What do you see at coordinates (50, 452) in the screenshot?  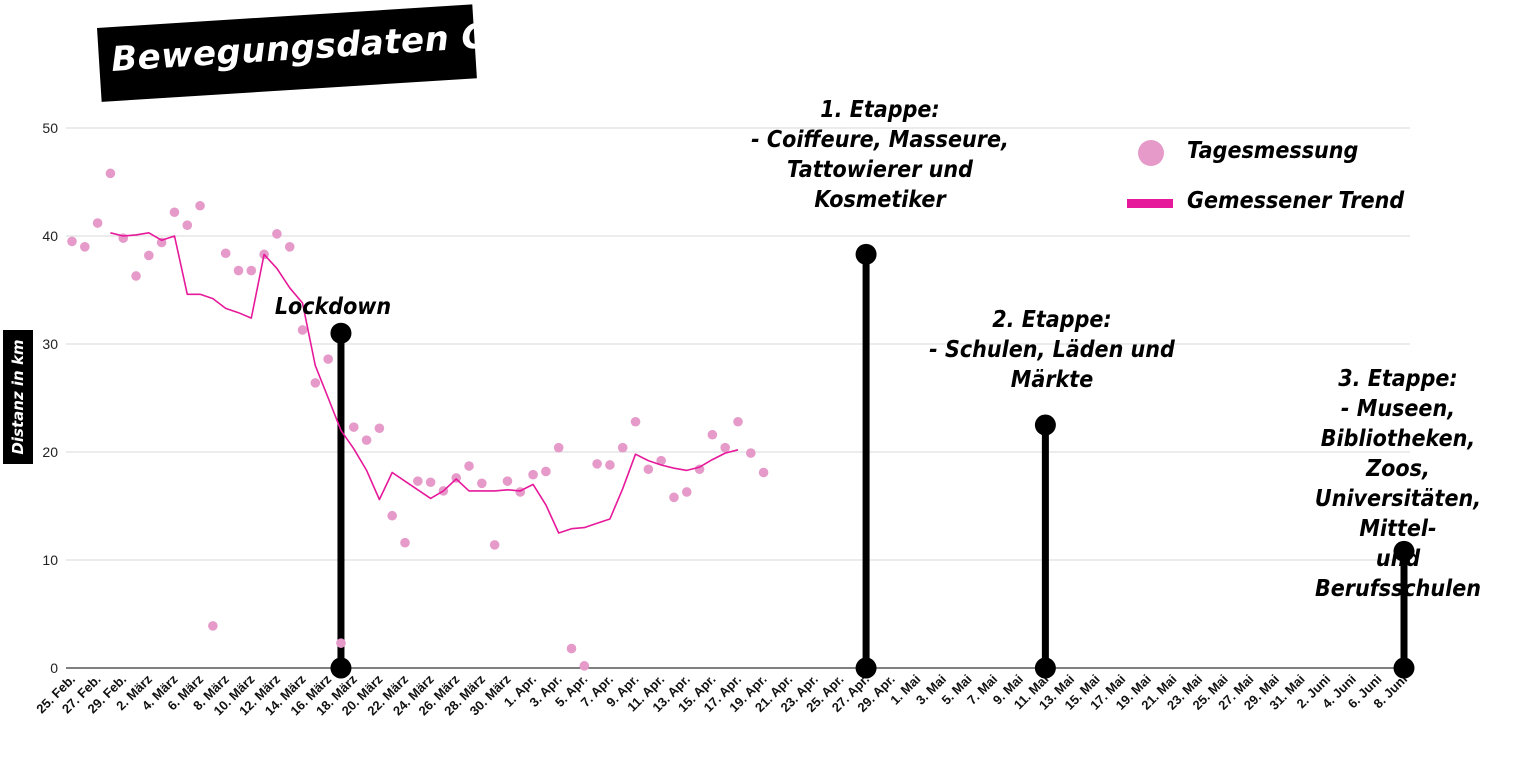 I see `y-tick-label: 20` at bounding box center [50, 452].